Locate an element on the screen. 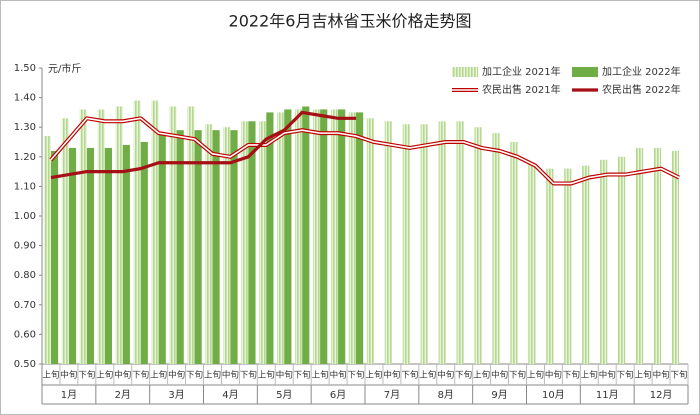 This screenshot has height=415, width=700. y-tick-label: 0.90 is located at coordinates (25, 246).